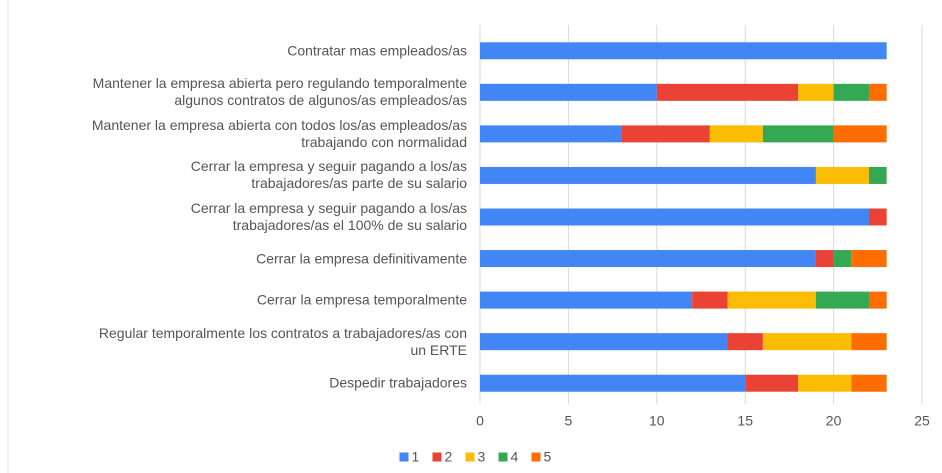 Image resolution: width=942 pixels, height=473 pixels. What do you see at coordinates (834, 421) in the screenshot?
I see `x-tick-label: 20` at bounding box center [834, 421].